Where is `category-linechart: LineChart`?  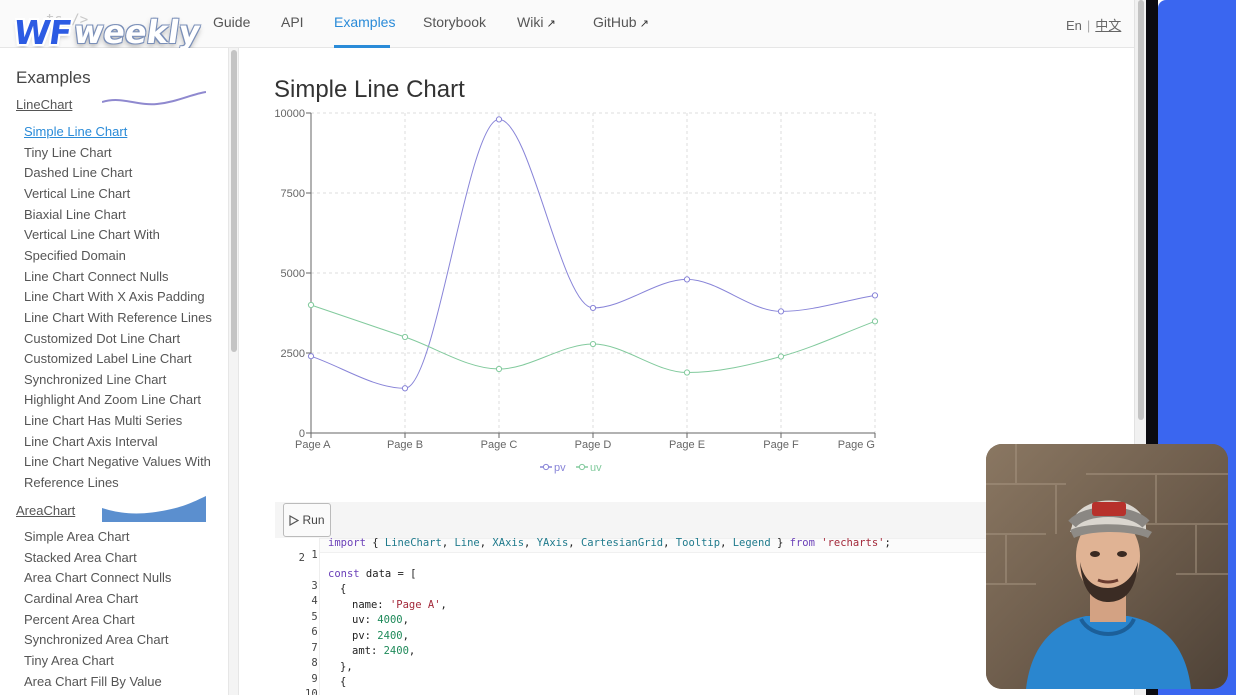 category-linechart: LineChart is located at coordinates (44, 104).